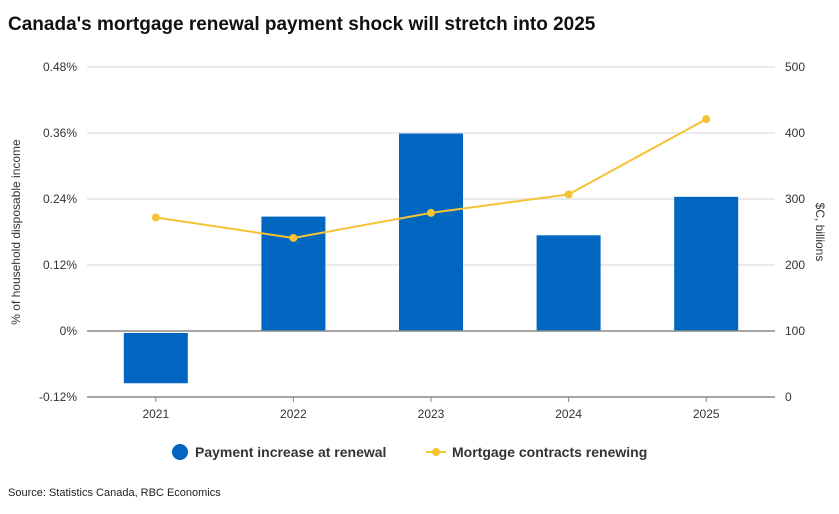  What do you see at coordinates (290, 452) in the screenshot?
I see `legend-bar-label: Payment increase at renewal` at bounding box center [290, 452].